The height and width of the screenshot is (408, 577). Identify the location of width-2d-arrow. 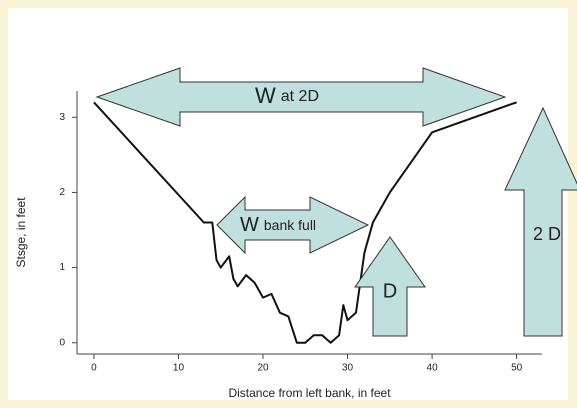
(301, 97).